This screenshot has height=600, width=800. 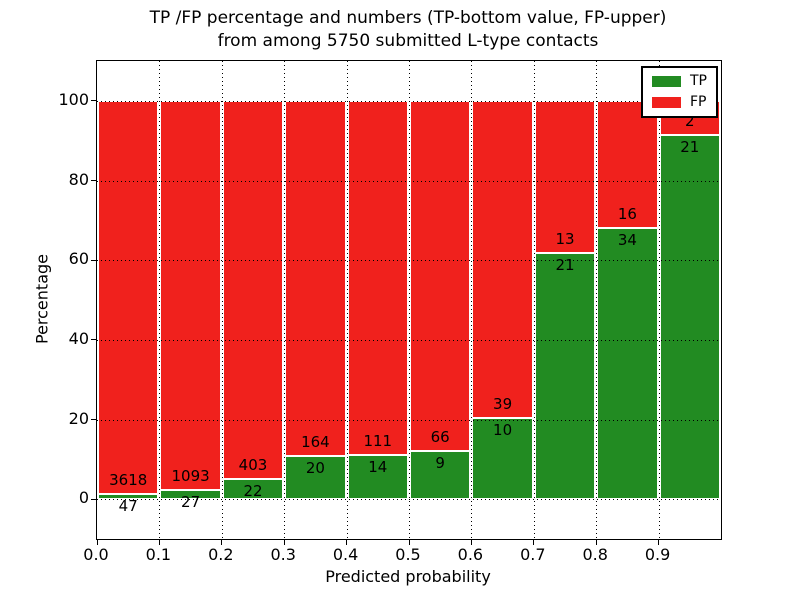 I want to click on fp-count-label: 1093, so click(x=190, y=475).